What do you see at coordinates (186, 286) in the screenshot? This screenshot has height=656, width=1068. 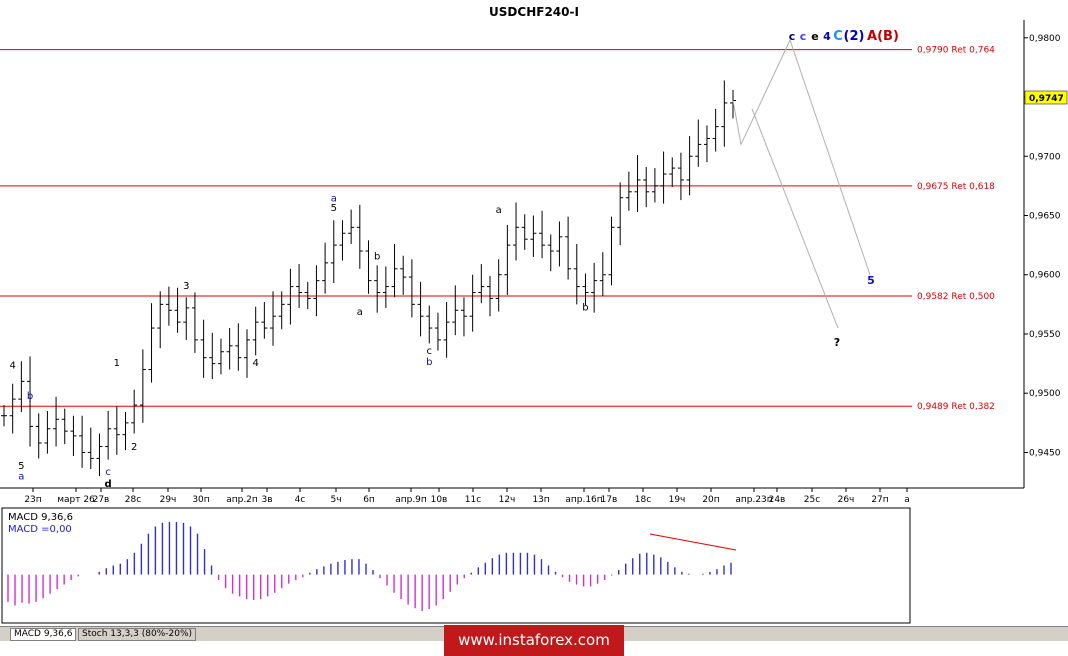 I see `wave-label: 3` at bounding box center [186, 286].